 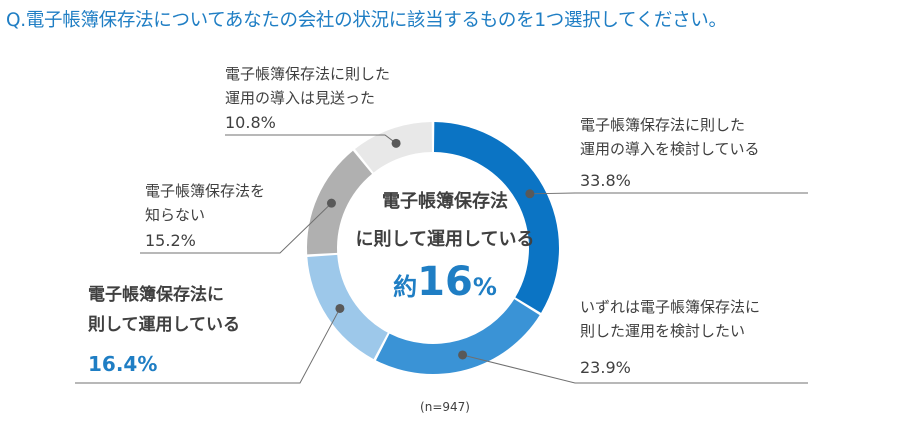 I want to click on slice-label: いずれは電子帳簿保存法に, so click(x=670, y=307).